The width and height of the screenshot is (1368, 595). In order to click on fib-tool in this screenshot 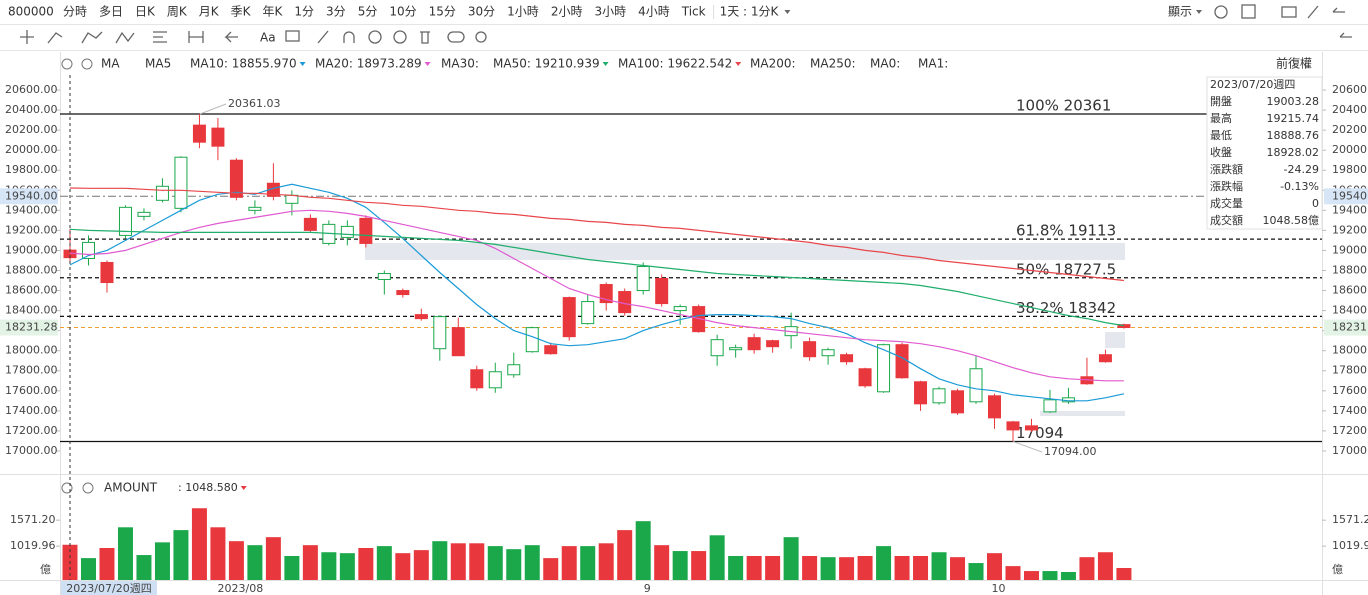, I will do `click(160, 37)`.